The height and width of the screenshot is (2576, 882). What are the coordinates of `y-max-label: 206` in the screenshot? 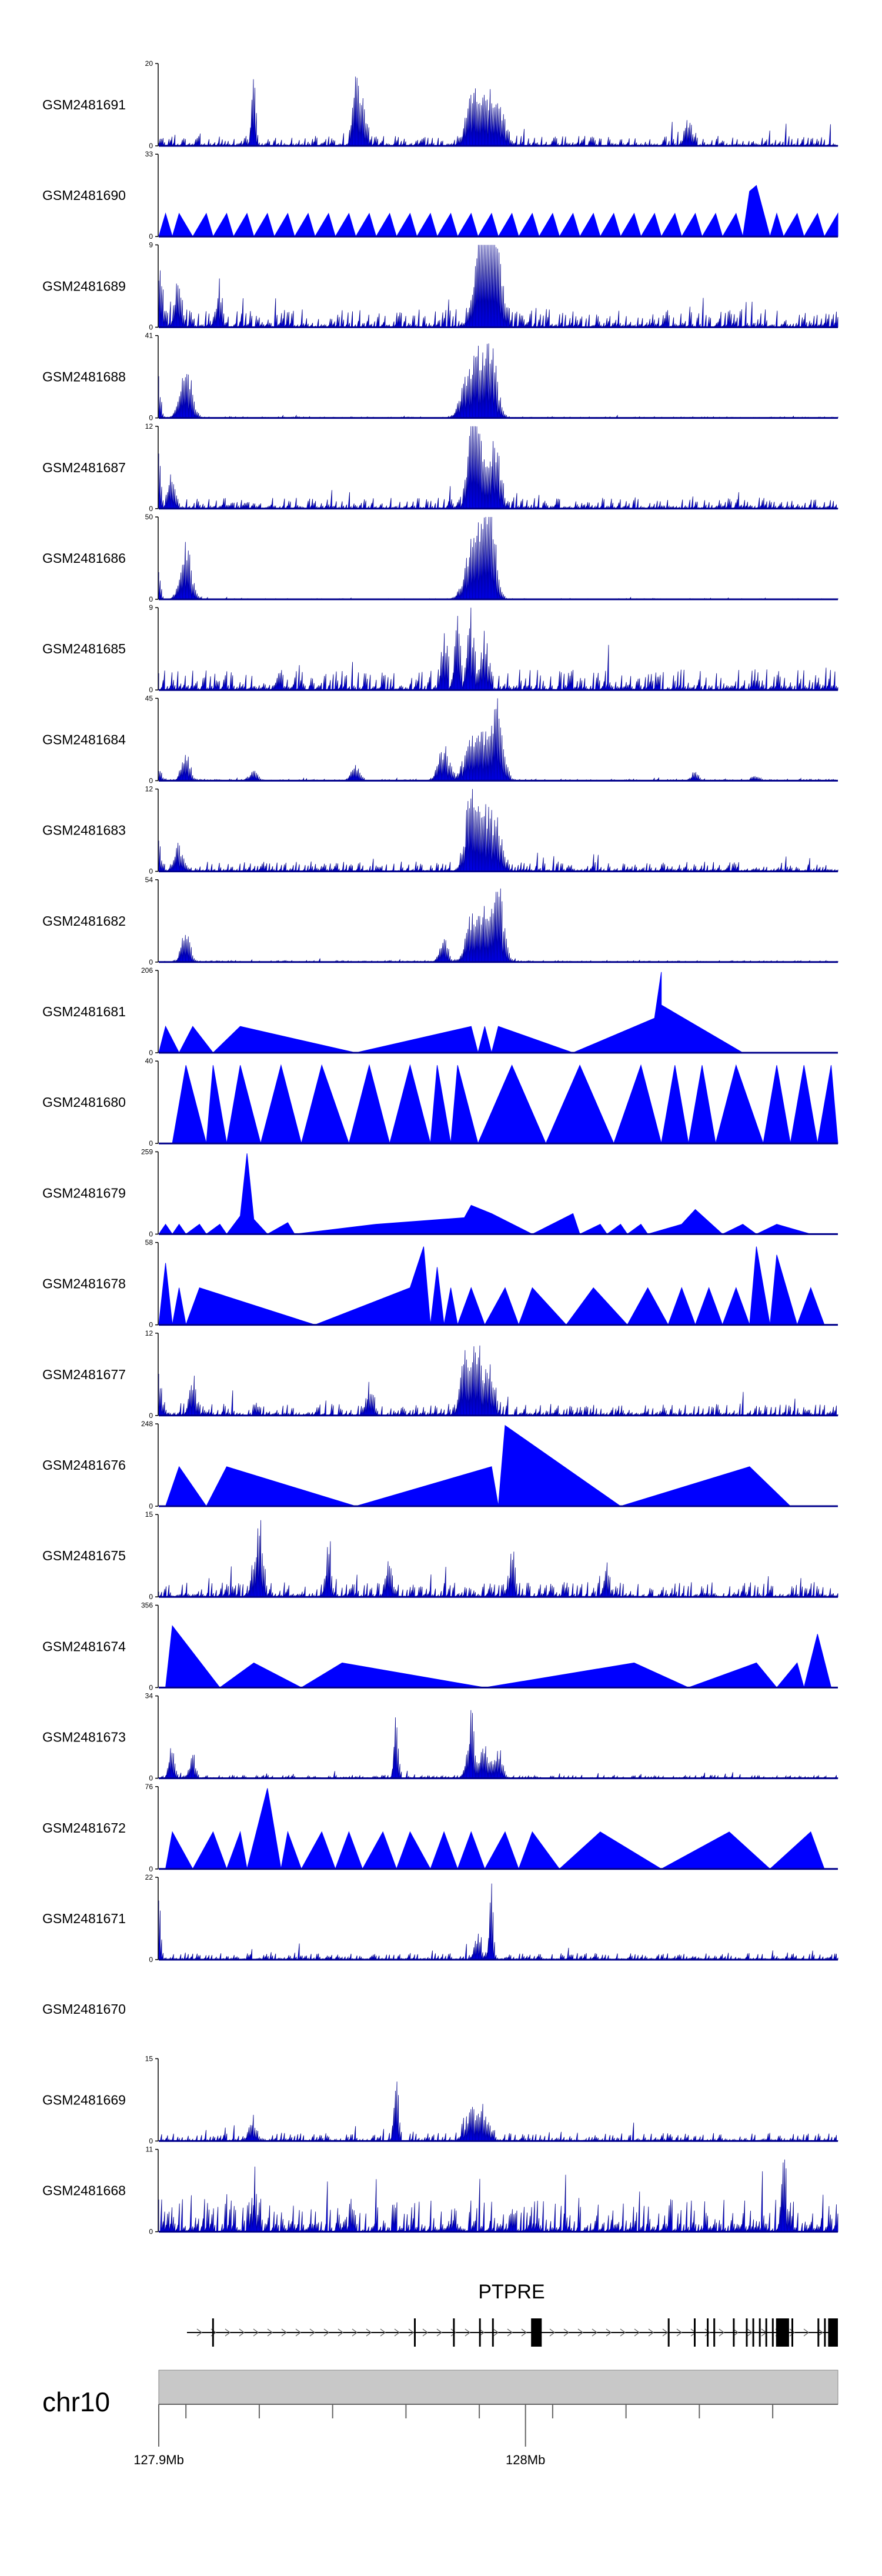 It's located at (147, 970).